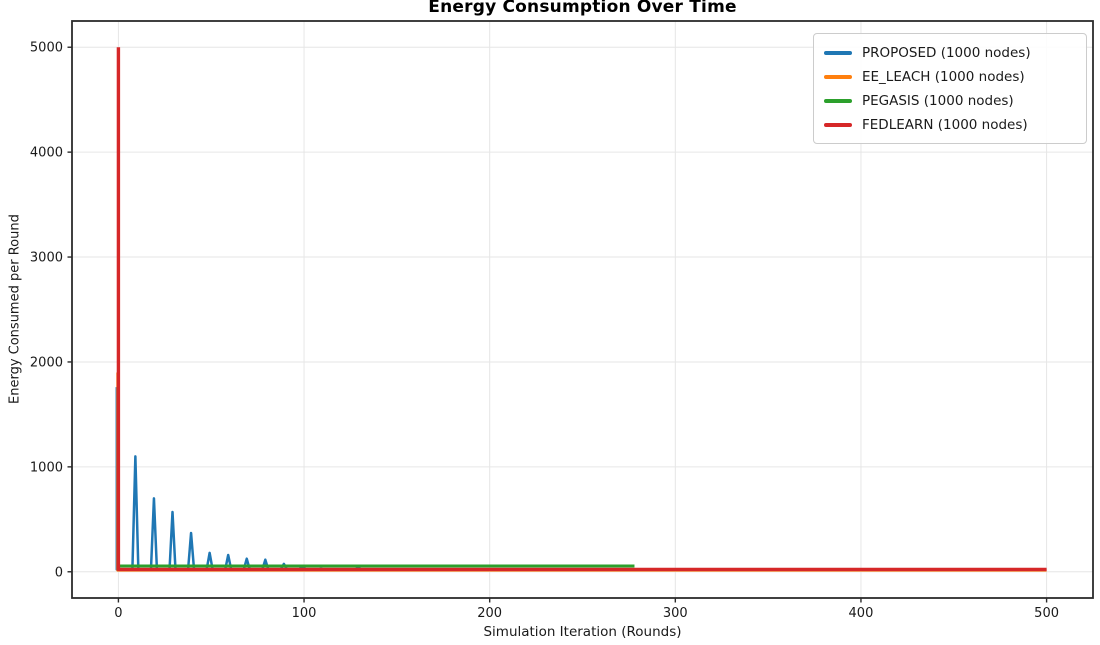 The height and width of the screenshot is (645, 1100). I want to click on x-tick-label: 0, so click(118, 613).